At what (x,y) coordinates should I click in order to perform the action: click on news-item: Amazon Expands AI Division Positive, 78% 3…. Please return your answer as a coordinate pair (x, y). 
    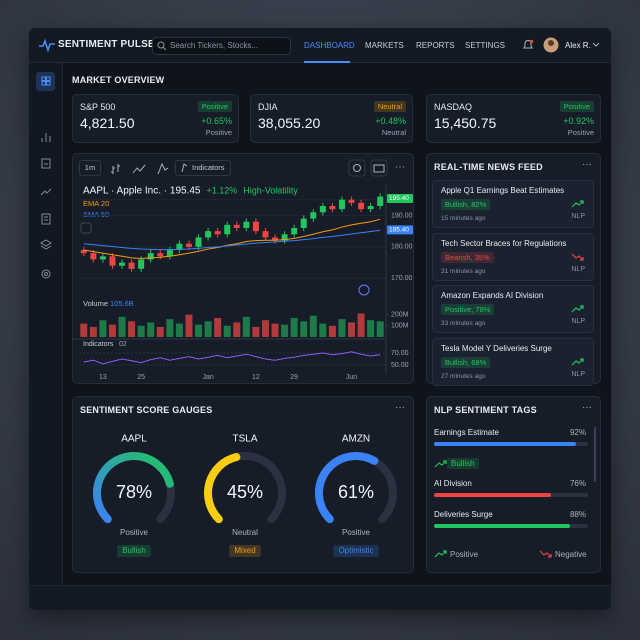
    Looking at the image, I should click on (513, 309).